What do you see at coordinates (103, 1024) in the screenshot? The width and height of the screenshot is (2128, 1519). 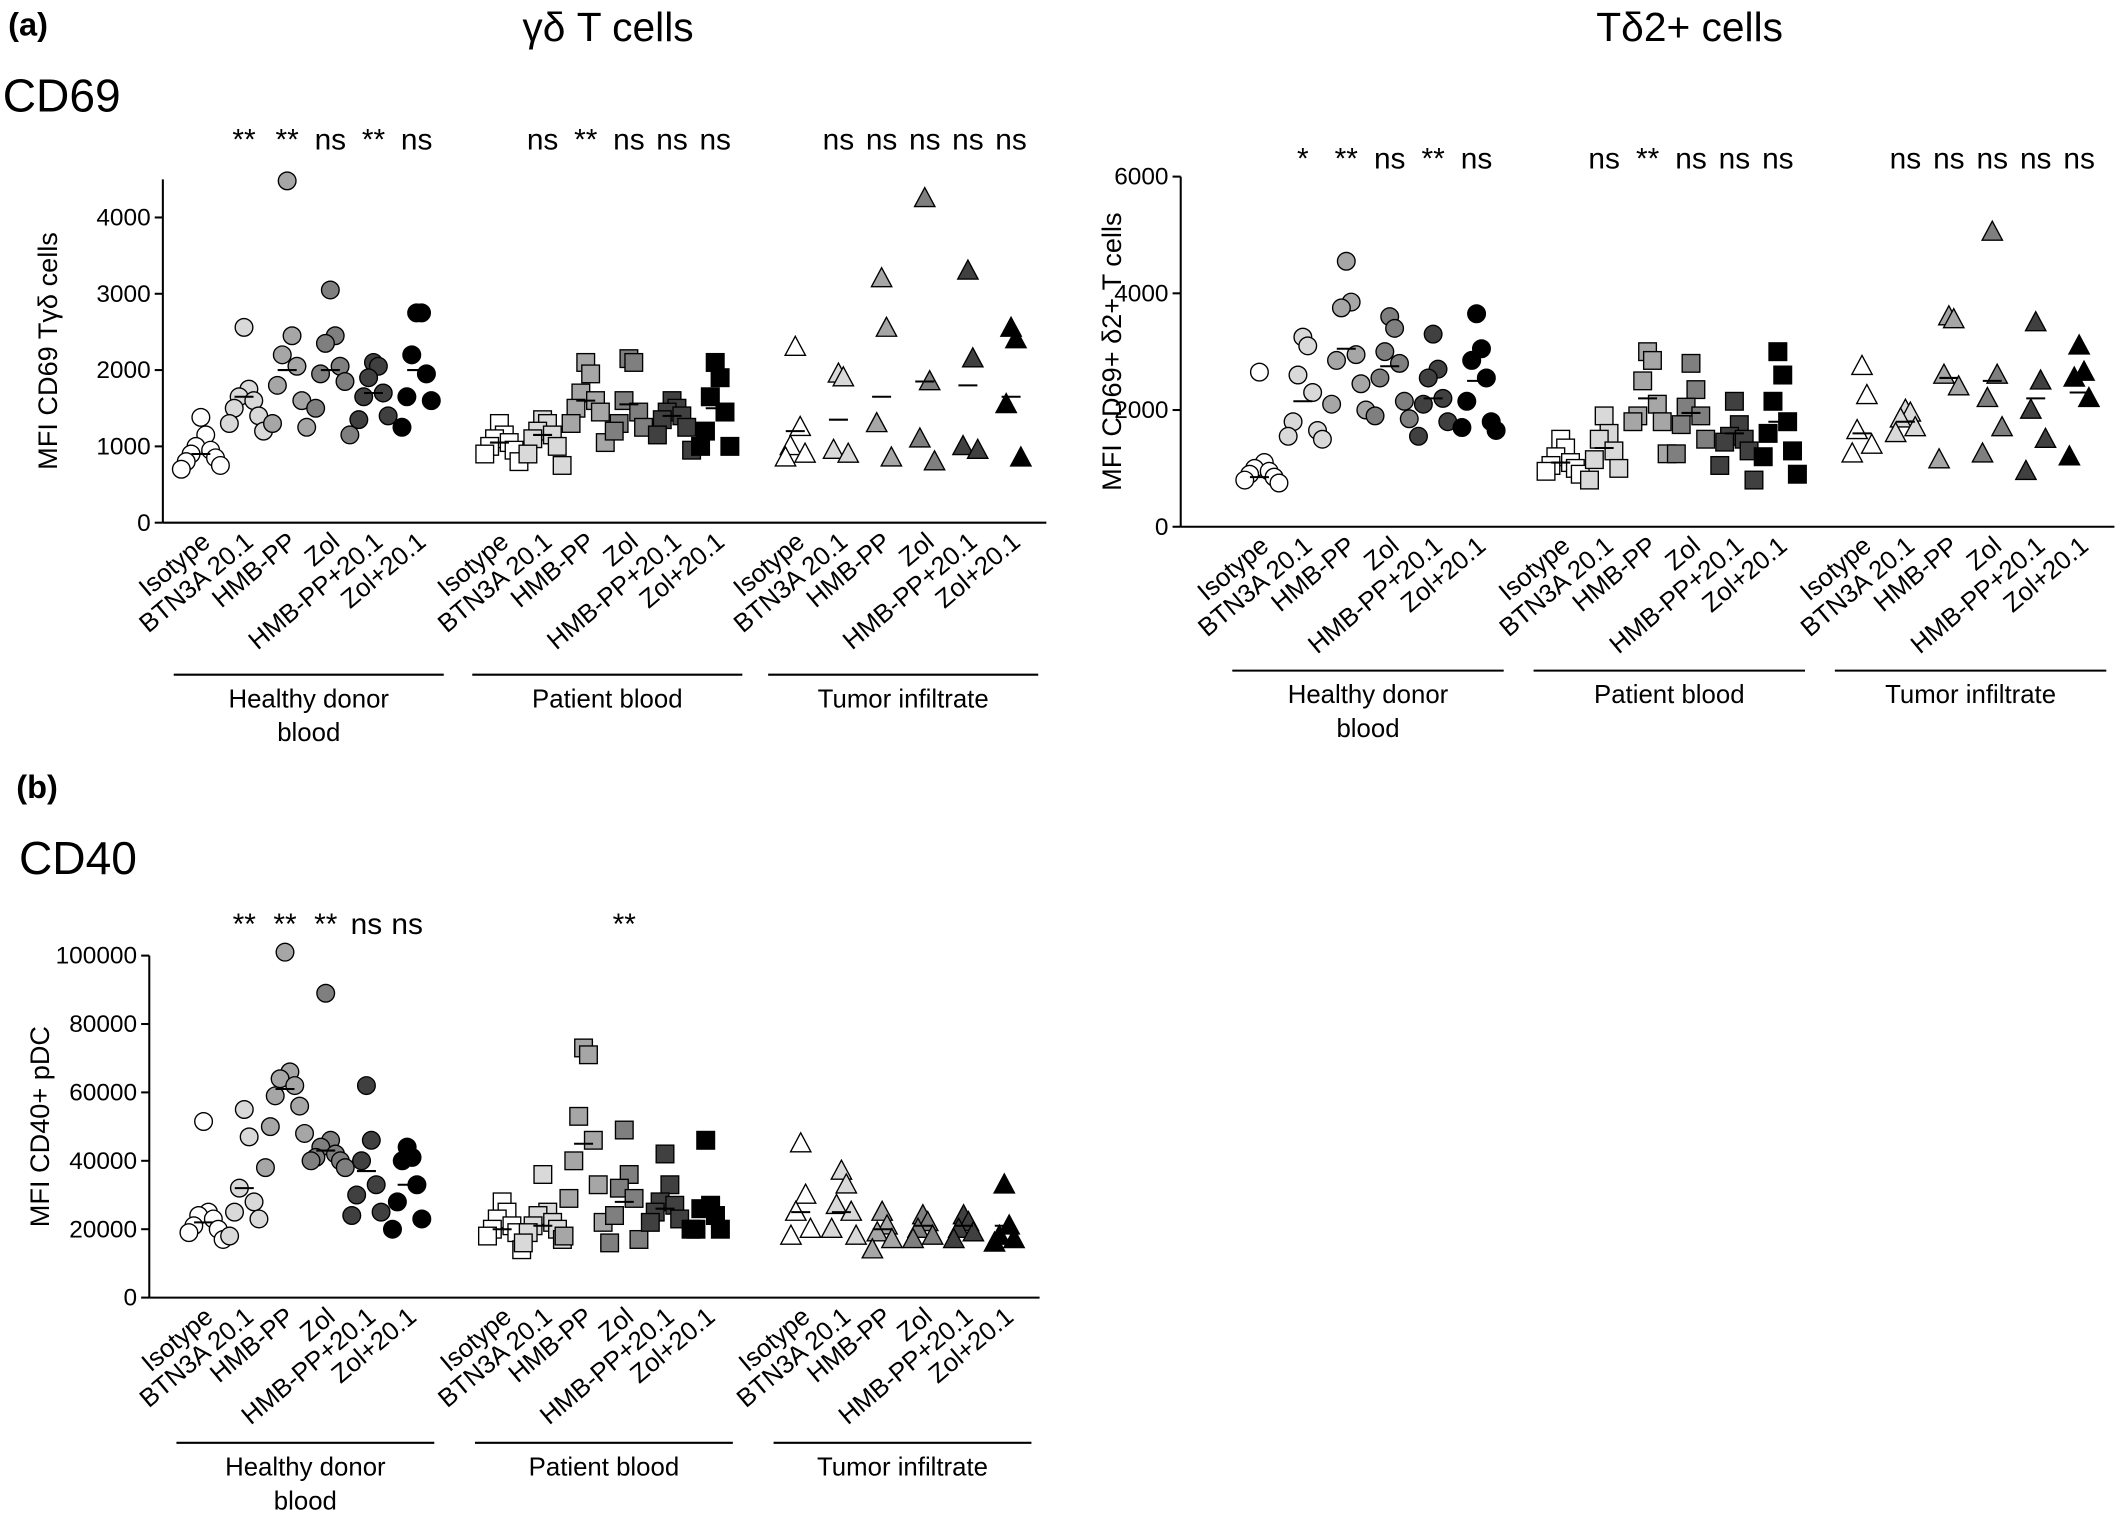 I see `y-tick-label: 80000` at bounding box center [103, 1024].